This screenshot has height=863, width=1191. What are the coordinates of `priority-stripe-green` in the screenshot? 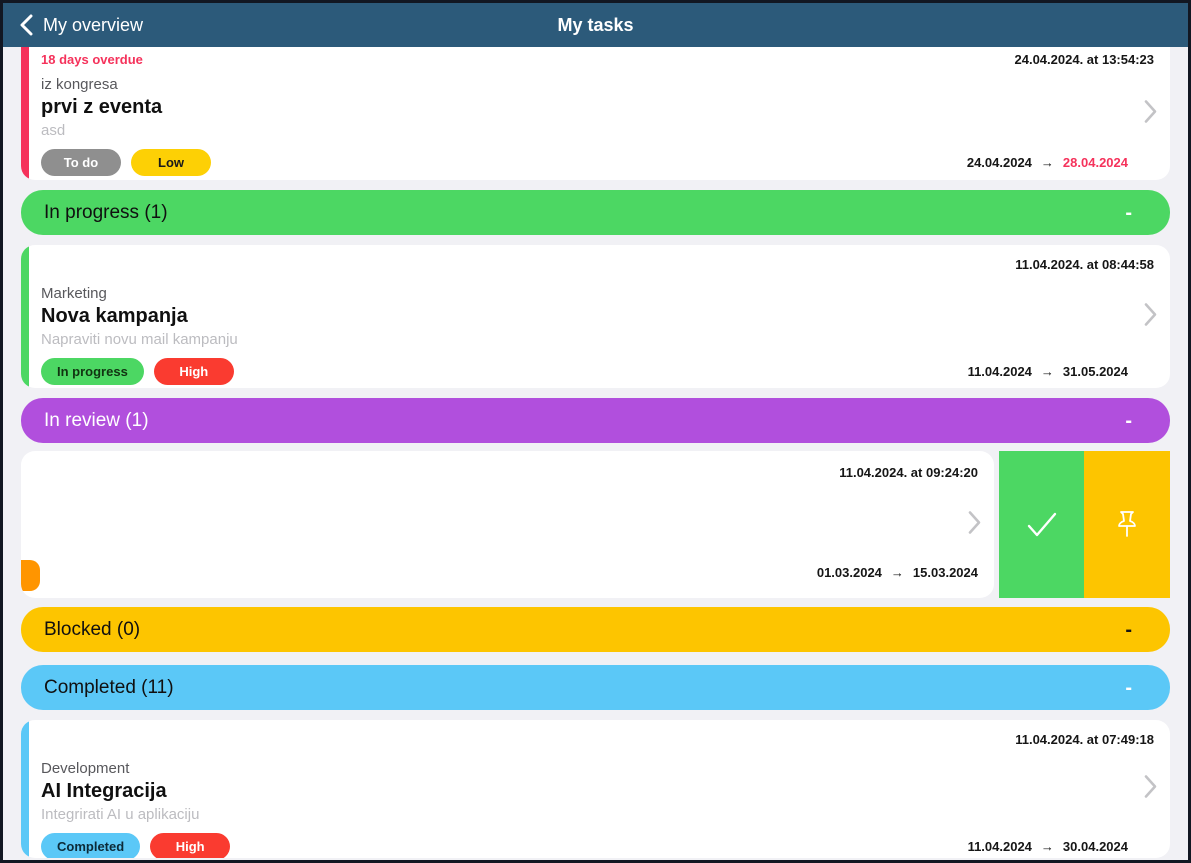 It's located at (25, 316).